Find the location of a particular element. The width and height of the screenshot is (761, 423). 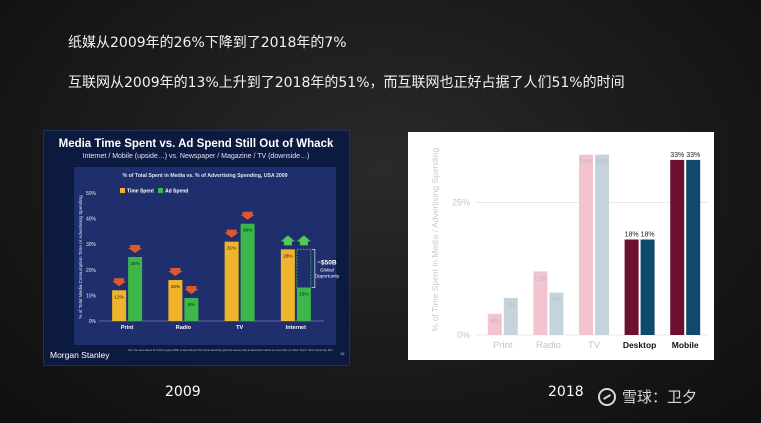

bar-label-2009: 9% is located at coordinates (192, 305).